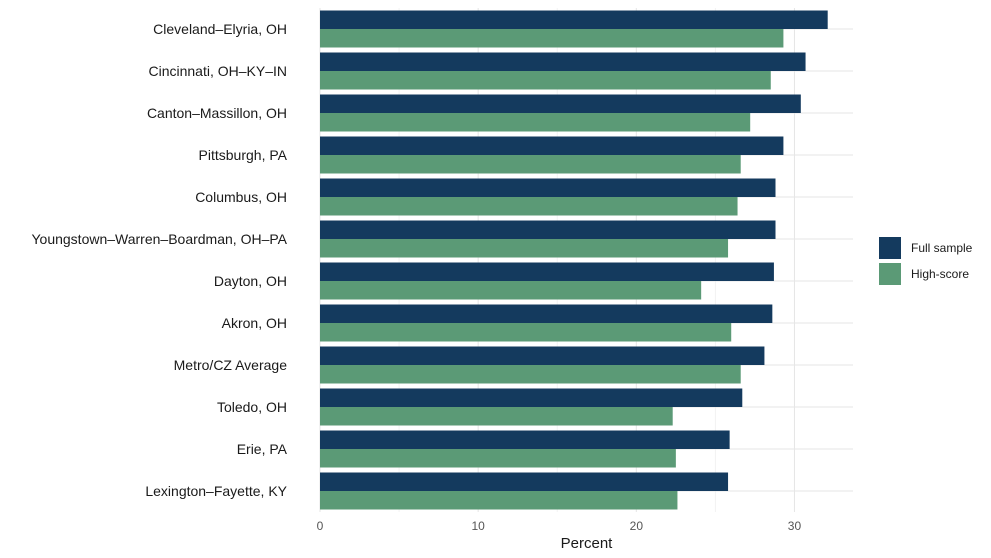 The width and height of the screenshot is (991, 558). What do you see at coordinates (478, 526) in the screenshot?
I see `x-tick-label: 10` at bounding box center [478, 526].